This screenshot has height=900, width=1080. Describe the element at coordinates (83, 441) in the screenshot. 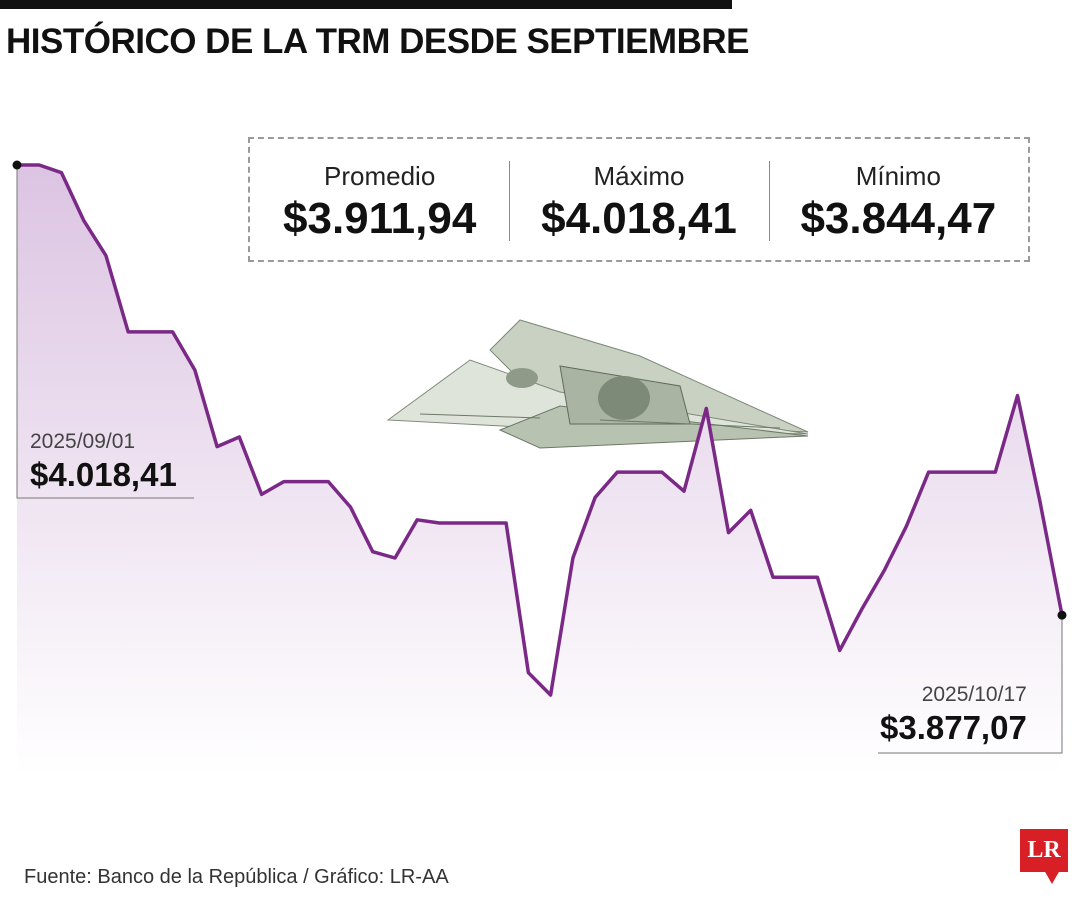

I see `start-date-label: 2025/09/01` at that location.